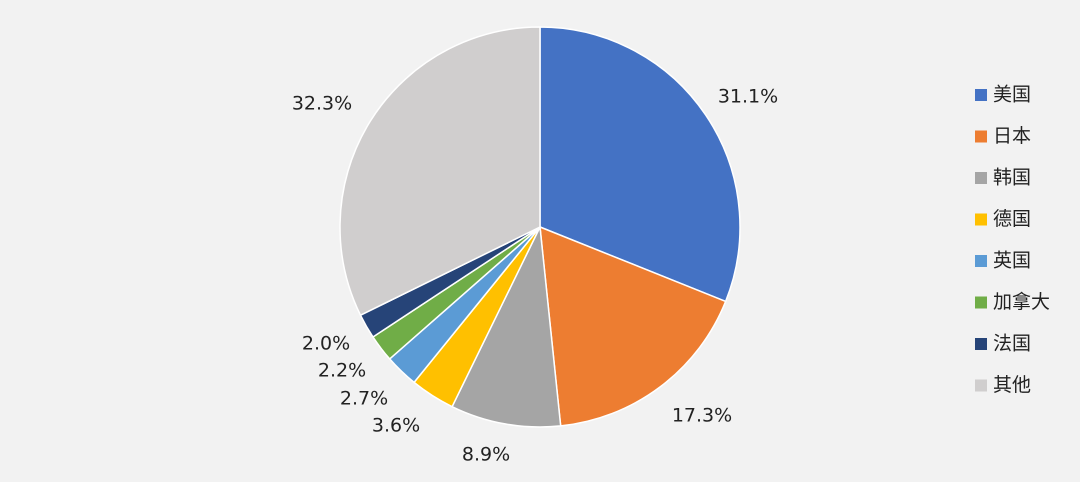  What do you see at coordinates (1012, 261) in the screenshot?
I see `legend-label: 英国` at bounding box center [1012, 261].